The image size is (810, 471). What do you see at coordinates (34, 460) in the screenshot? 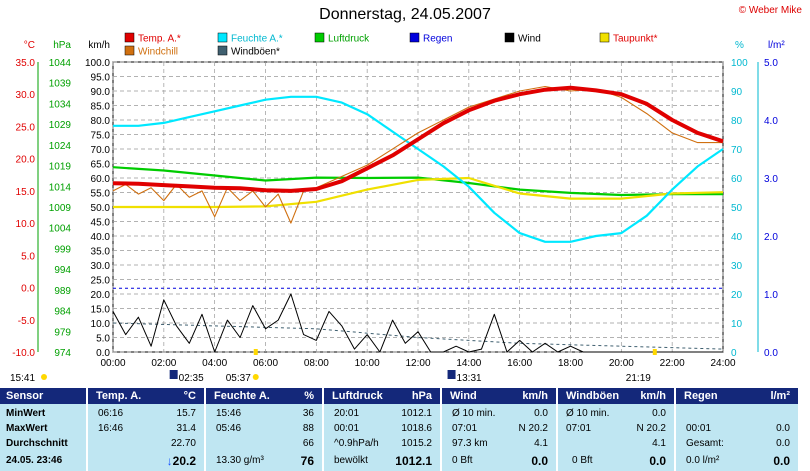
I see `label-current: 24.05. 23:46` at bounding box center [34, 460].